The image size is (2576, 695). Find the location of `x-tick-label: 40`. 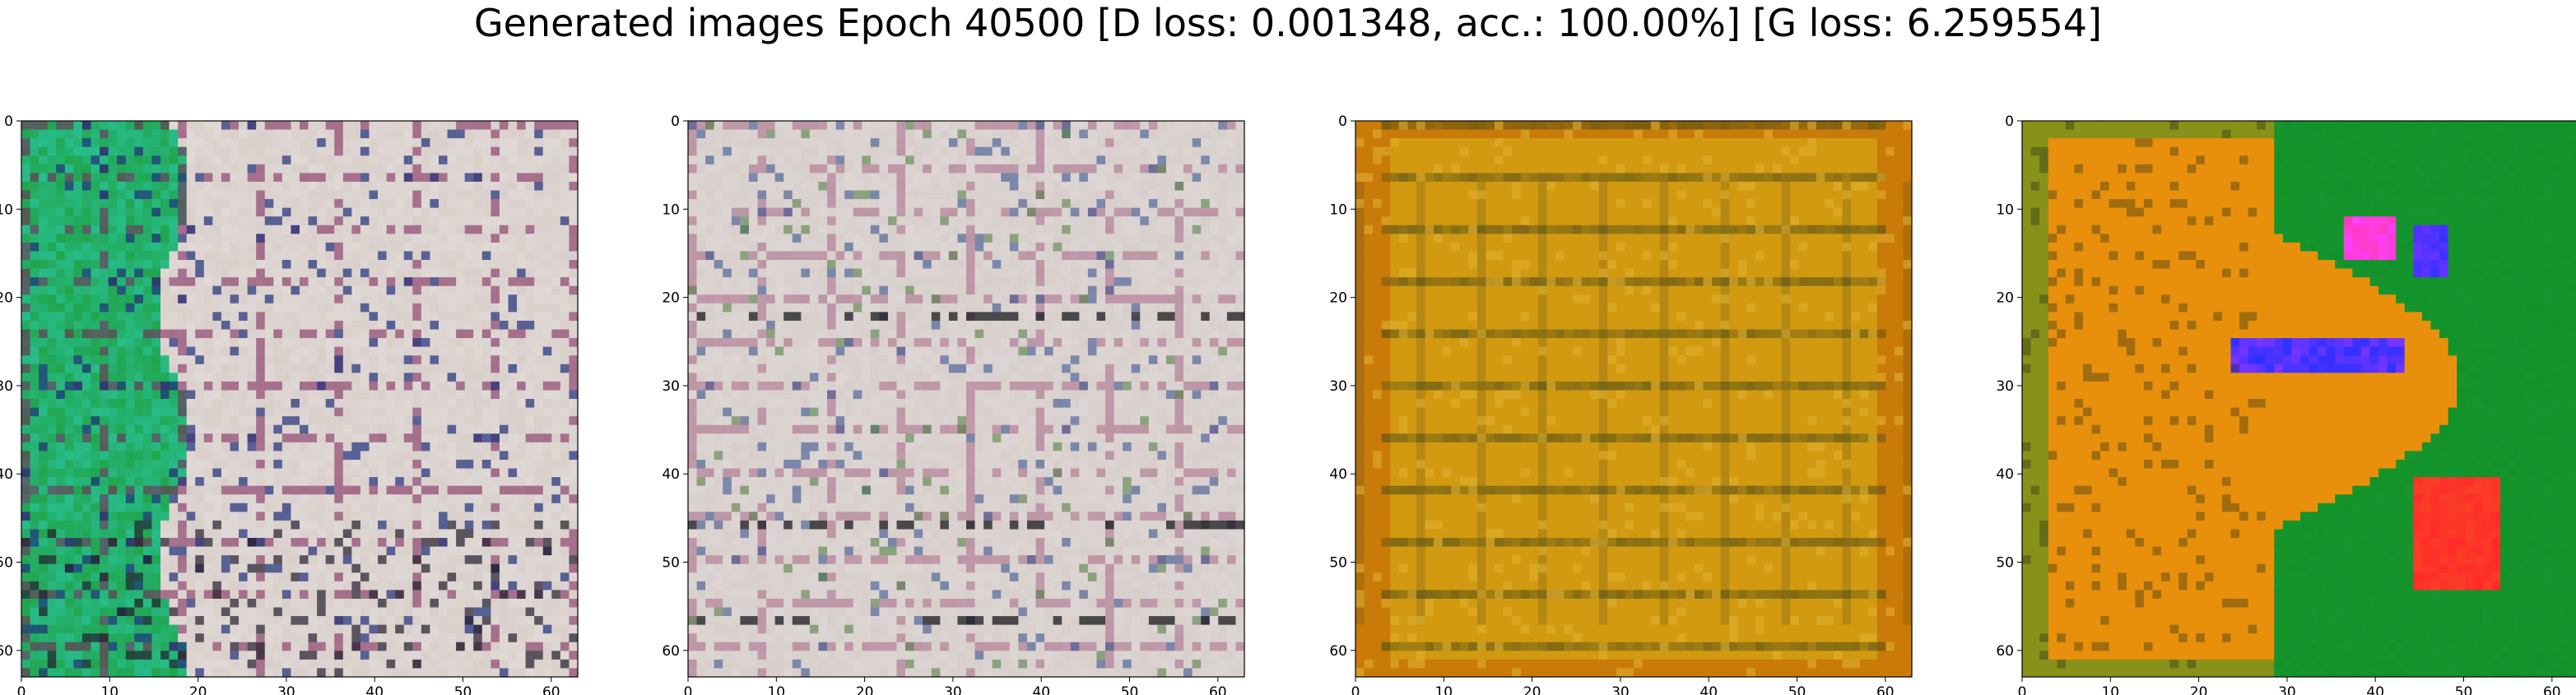

x-tick-label: 40 is located at coordinates (374, 689).